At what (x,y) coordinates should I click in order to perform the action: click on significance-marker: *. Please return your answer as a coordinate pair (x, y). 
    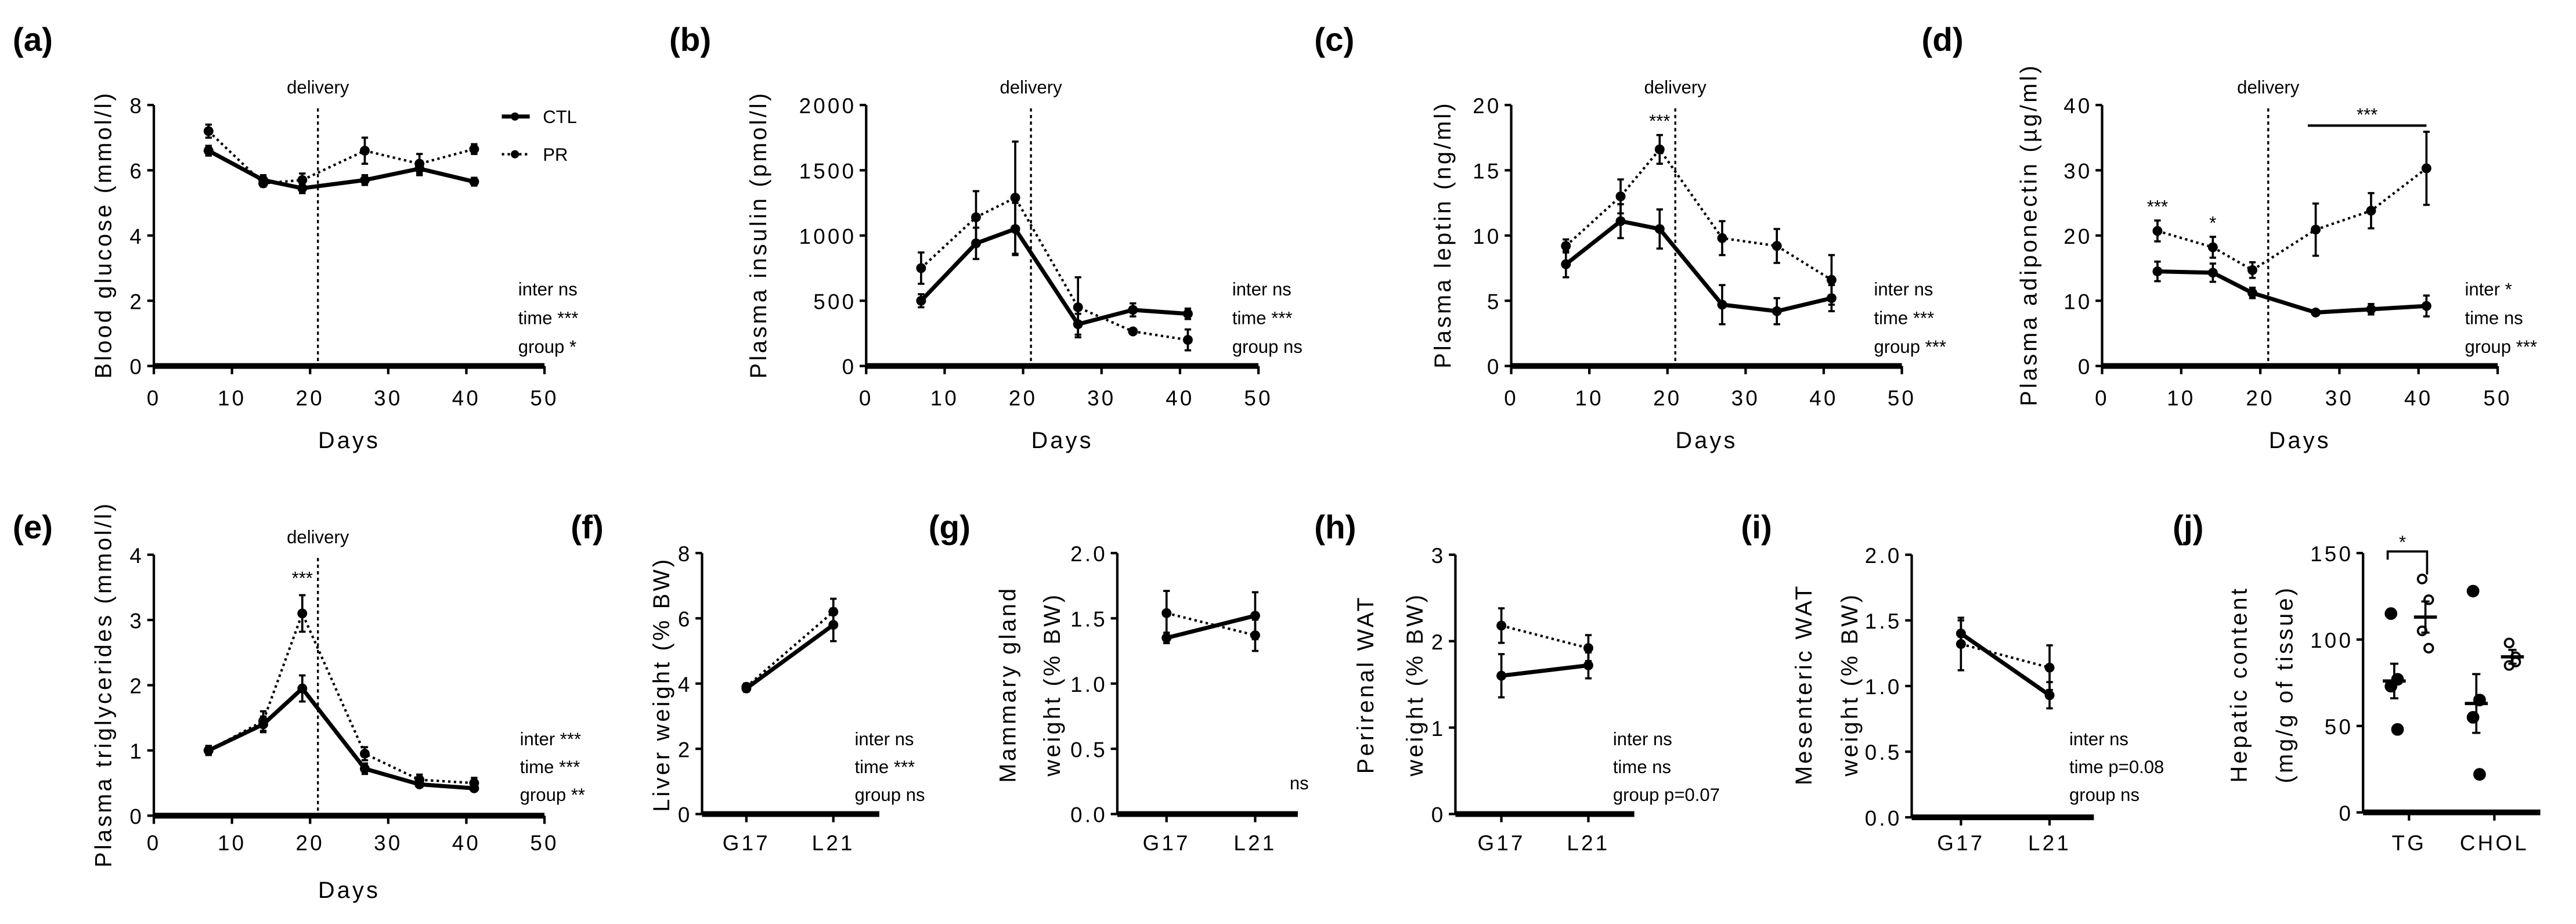
    Looking at the image, I should click on (2402, 542).